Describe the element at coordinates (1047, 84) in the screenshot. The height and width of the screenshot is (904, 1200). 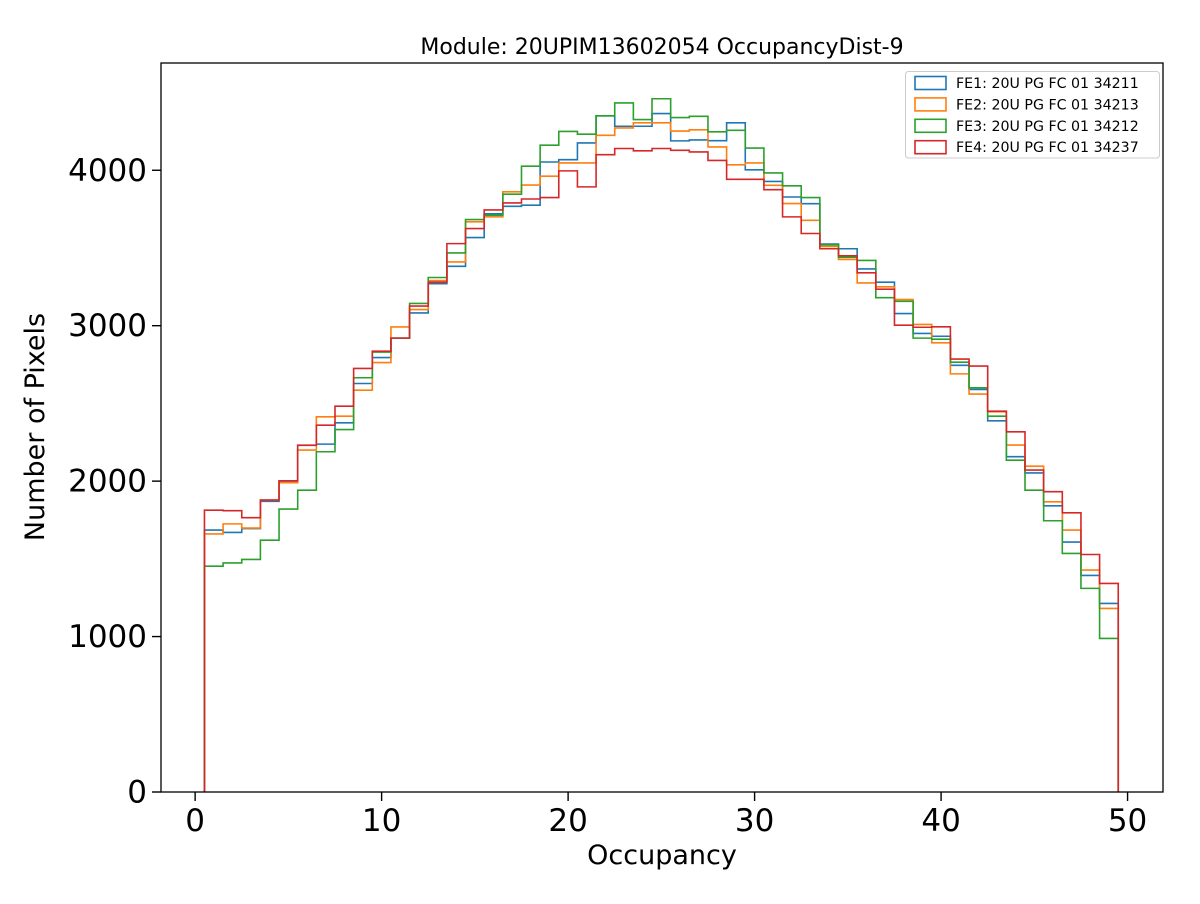
I see `legend-label: FE1: 20U PG FC 01 34211` at that location.